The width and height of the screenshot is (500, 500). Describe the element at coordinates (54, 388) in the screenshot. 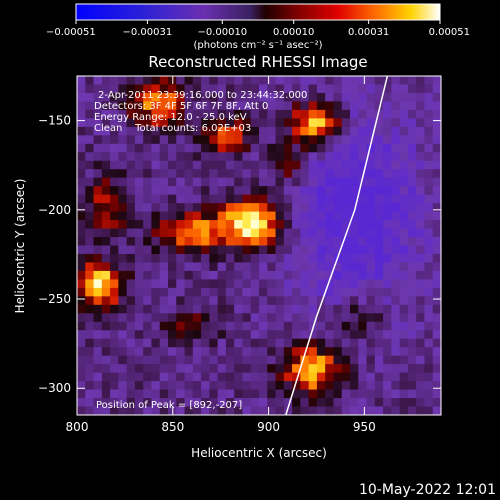

I see `y-tick-label: −300` at that location.